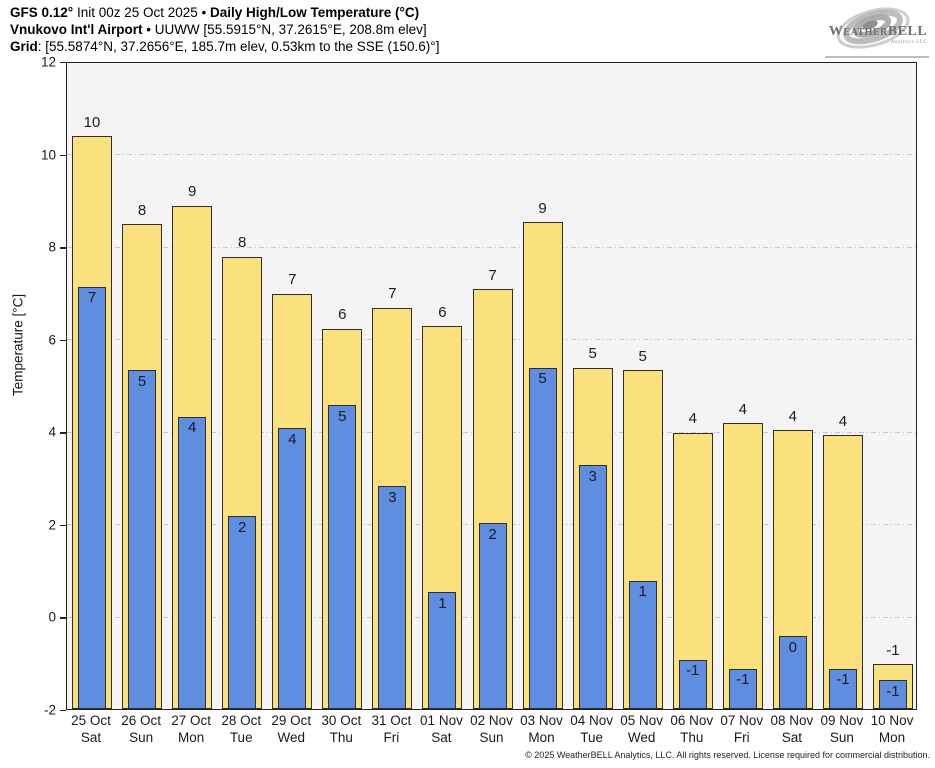 This screenshot has height=768, width=935. What do you see at coordinates (92, 123) in the screenshot?
I see `high-value-label: 10` at bounding box center [92, 123].